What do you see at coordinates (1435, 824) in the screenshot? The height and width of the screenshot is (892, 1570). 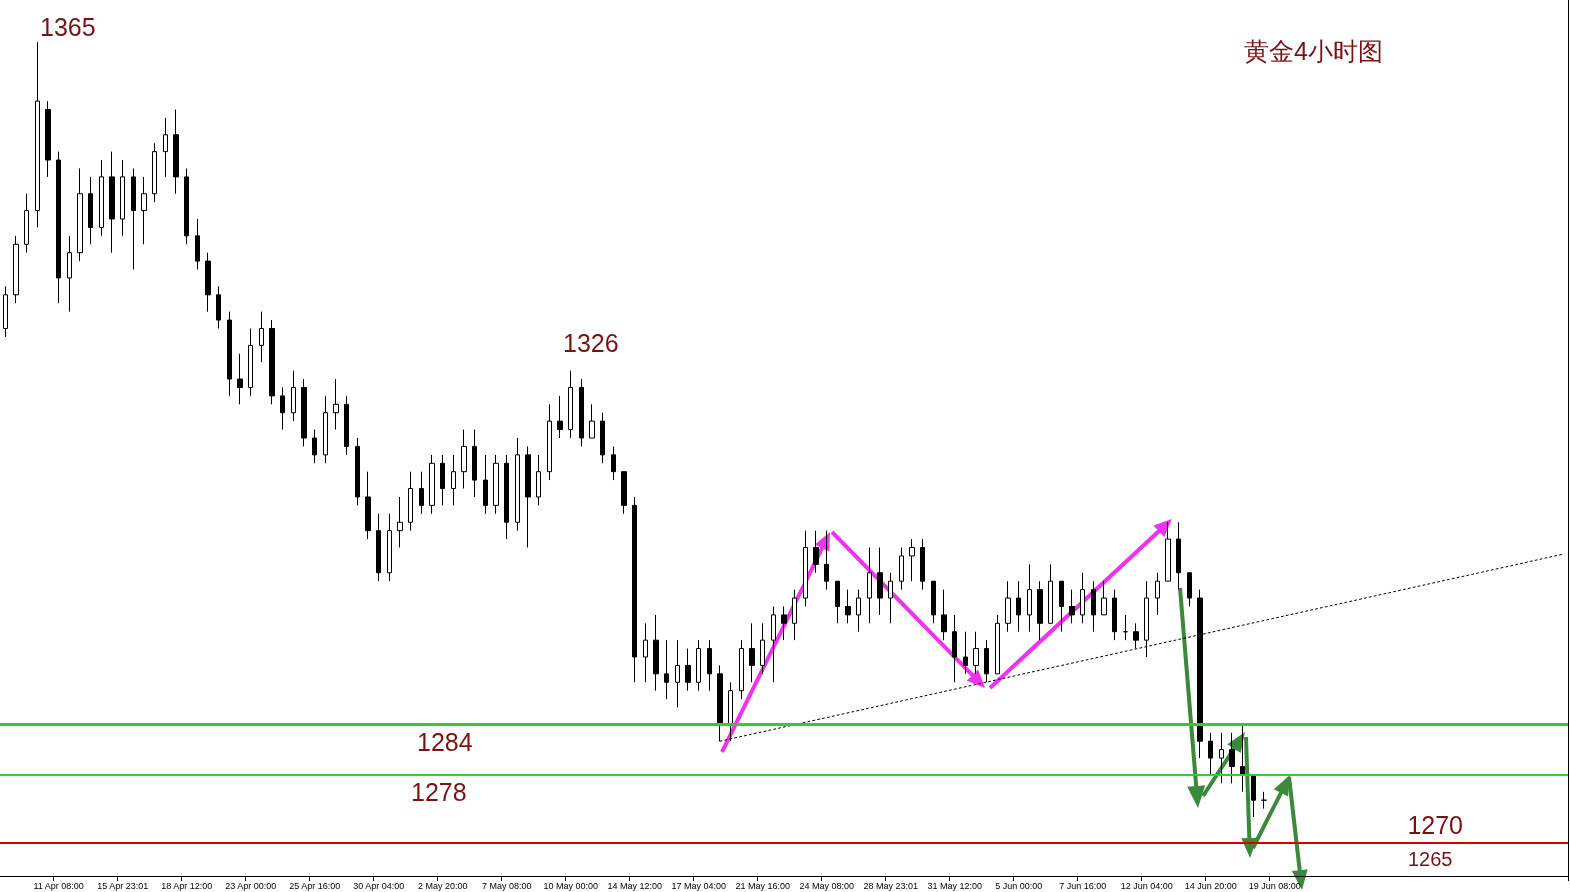 I see `ref-line-label: 1270` at bounding box center [1435, 824].